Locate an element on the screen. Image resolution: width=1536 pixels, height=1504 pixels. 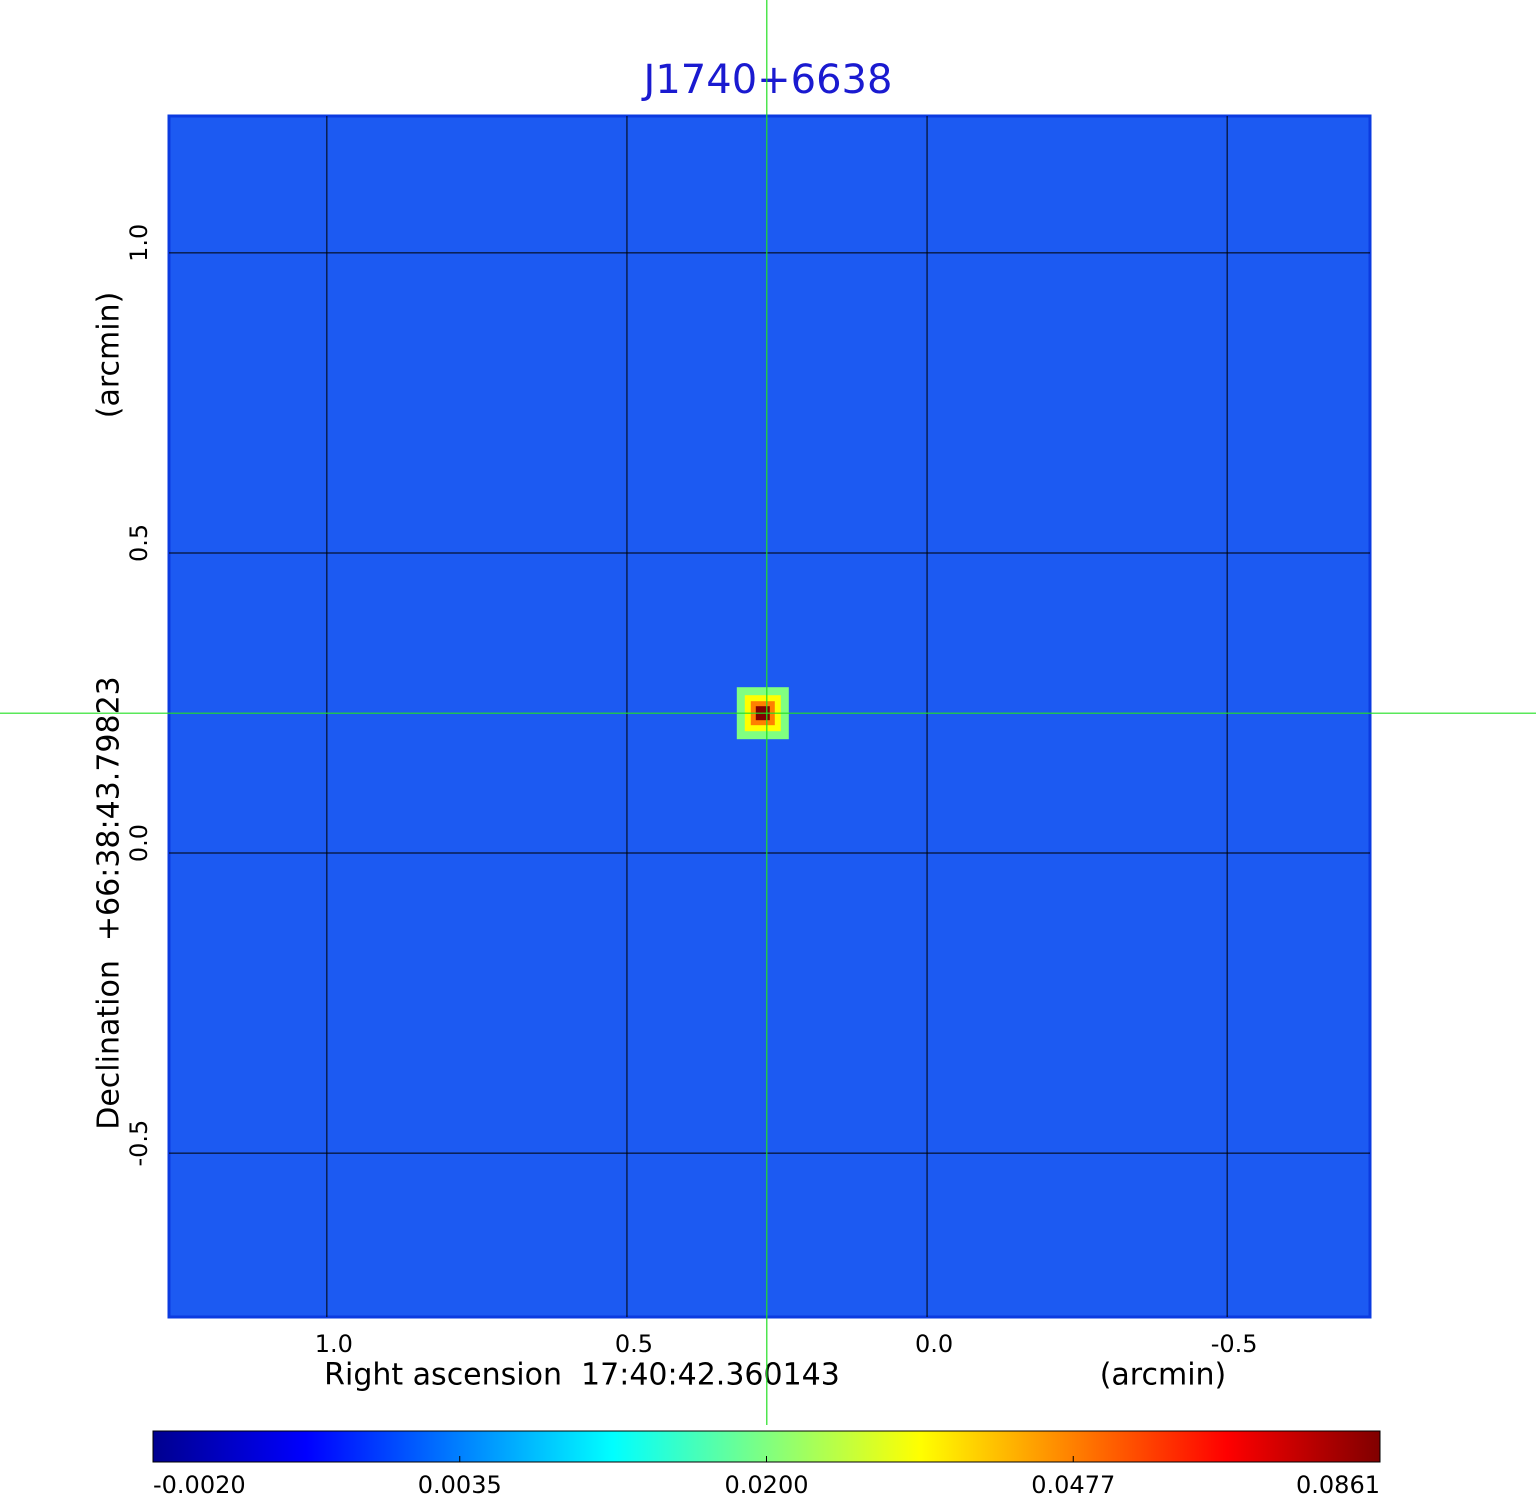
y-axis-label: Declination +66:38:43.79823 is located at coordinates (109, 903).